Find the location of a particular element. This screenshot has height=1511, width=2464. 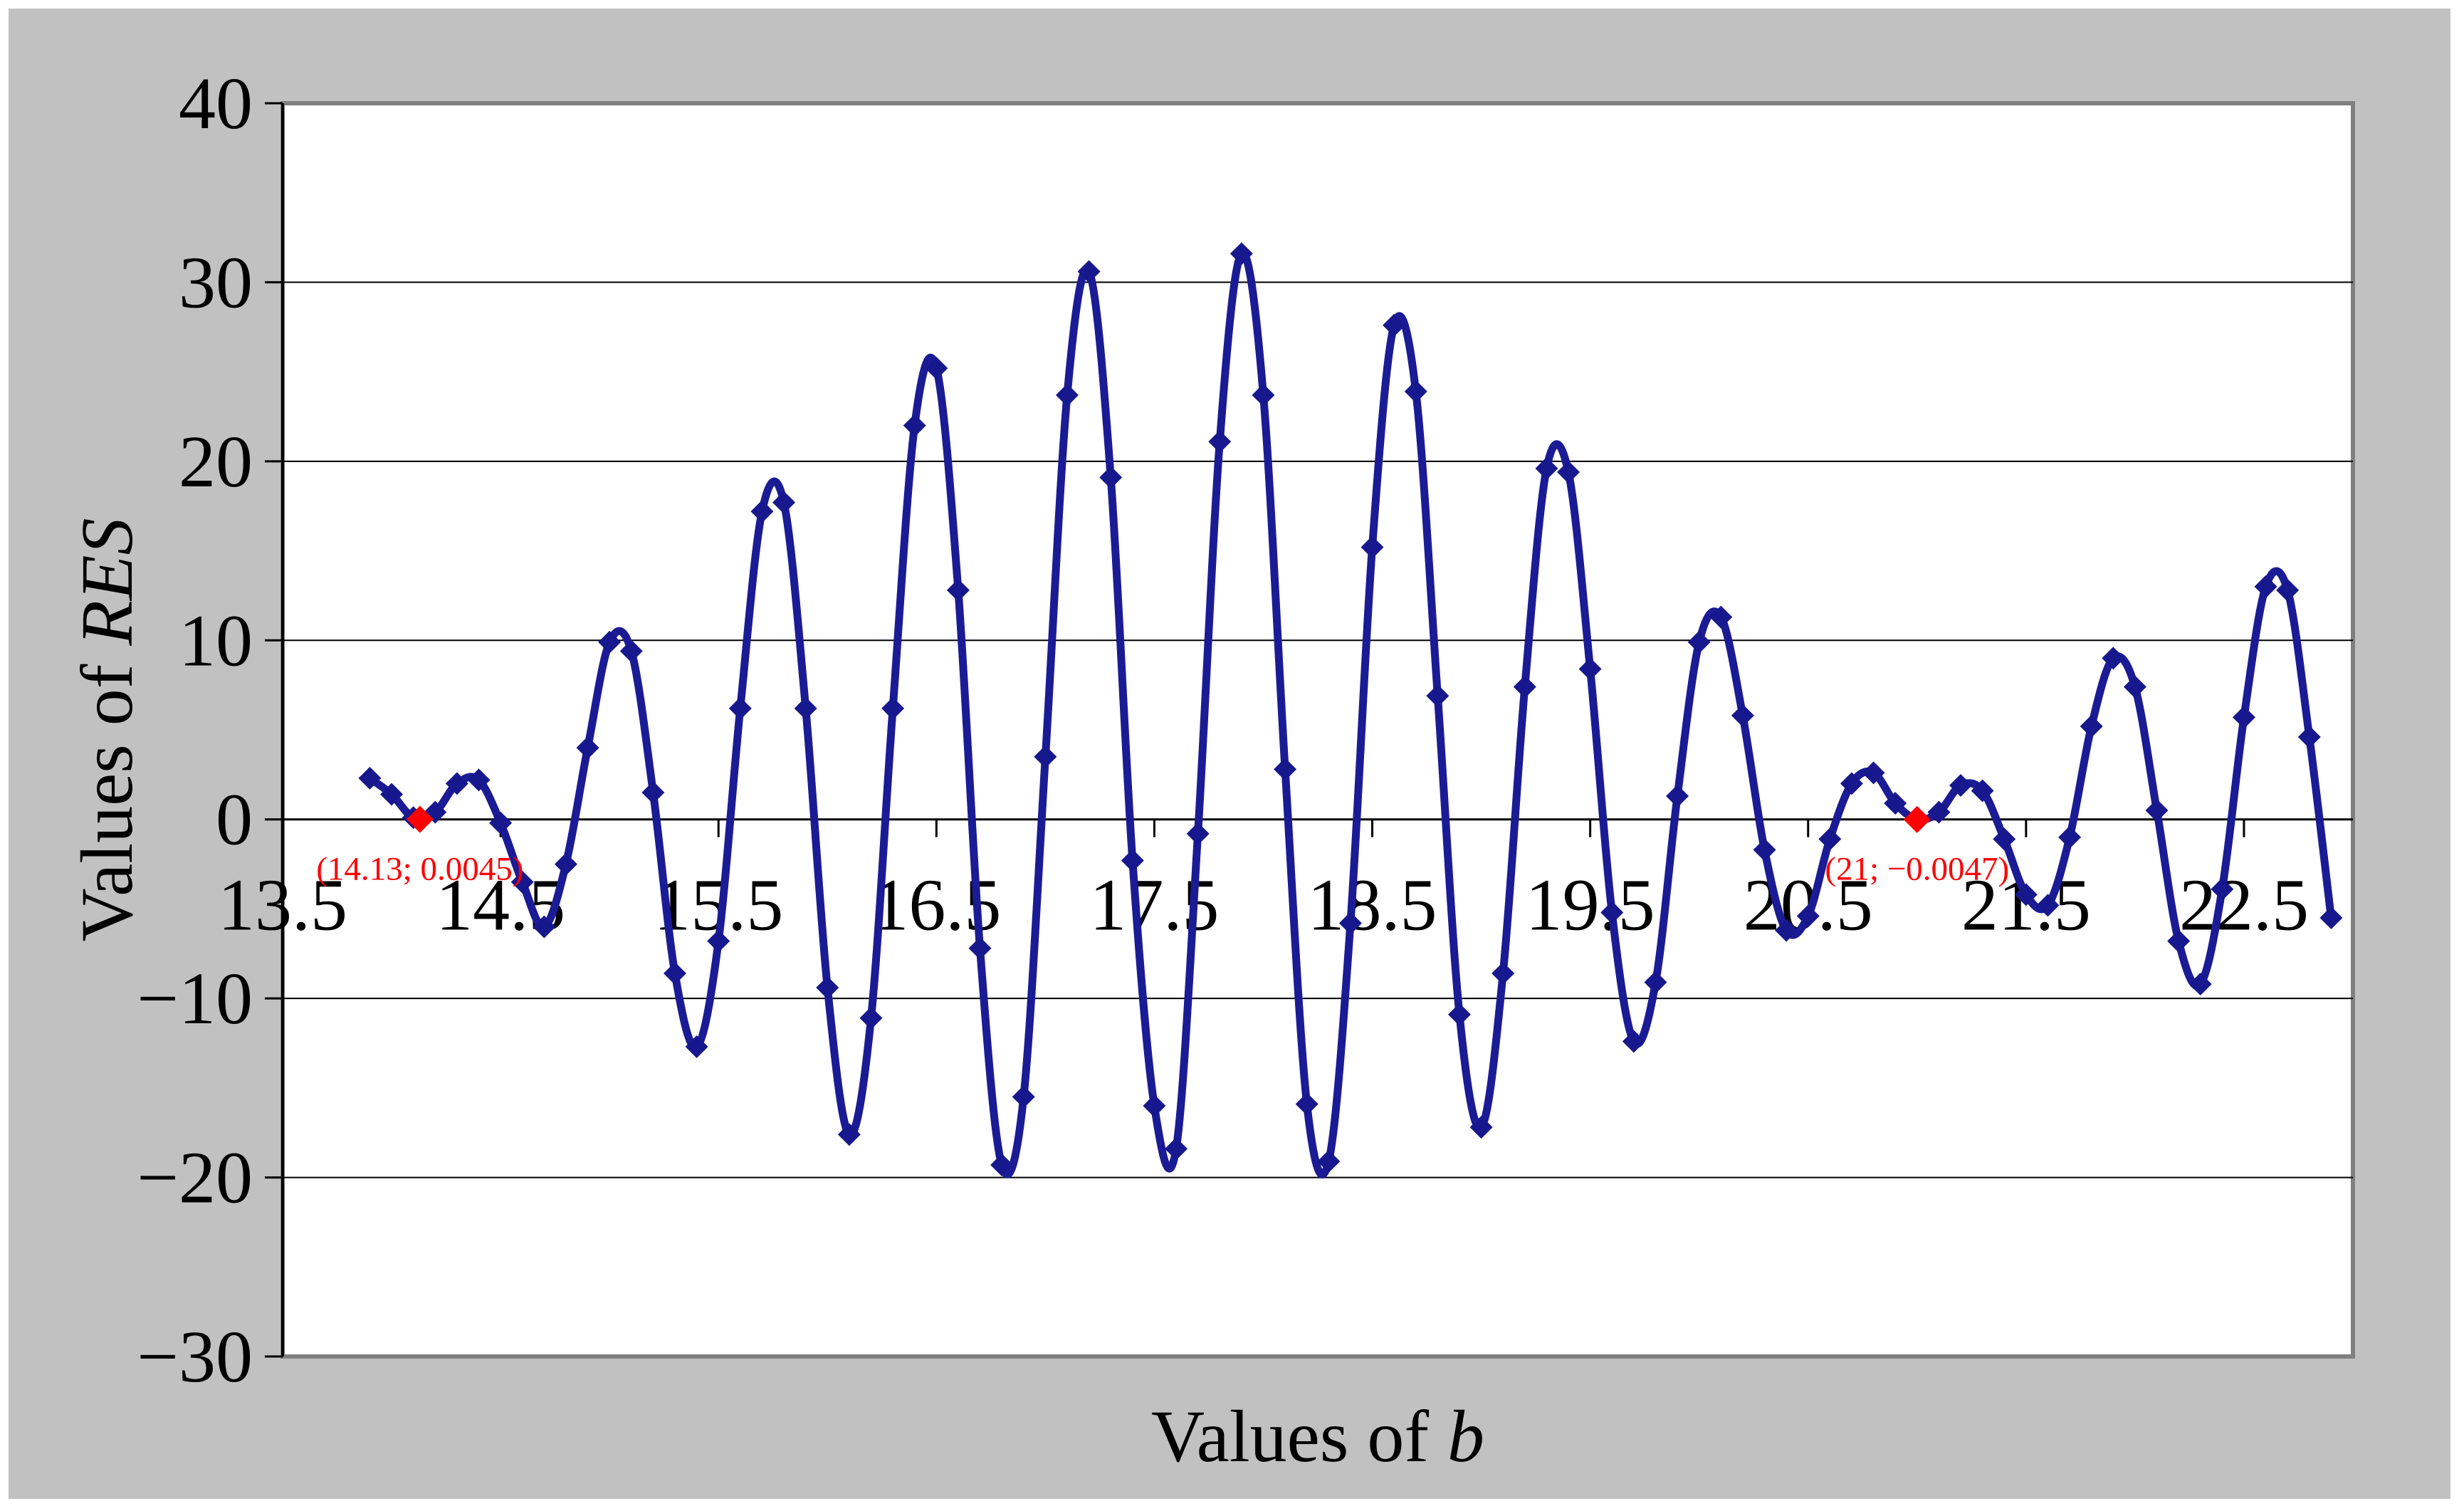

y-tick-label: −10 is located at coordinates (195, 999).